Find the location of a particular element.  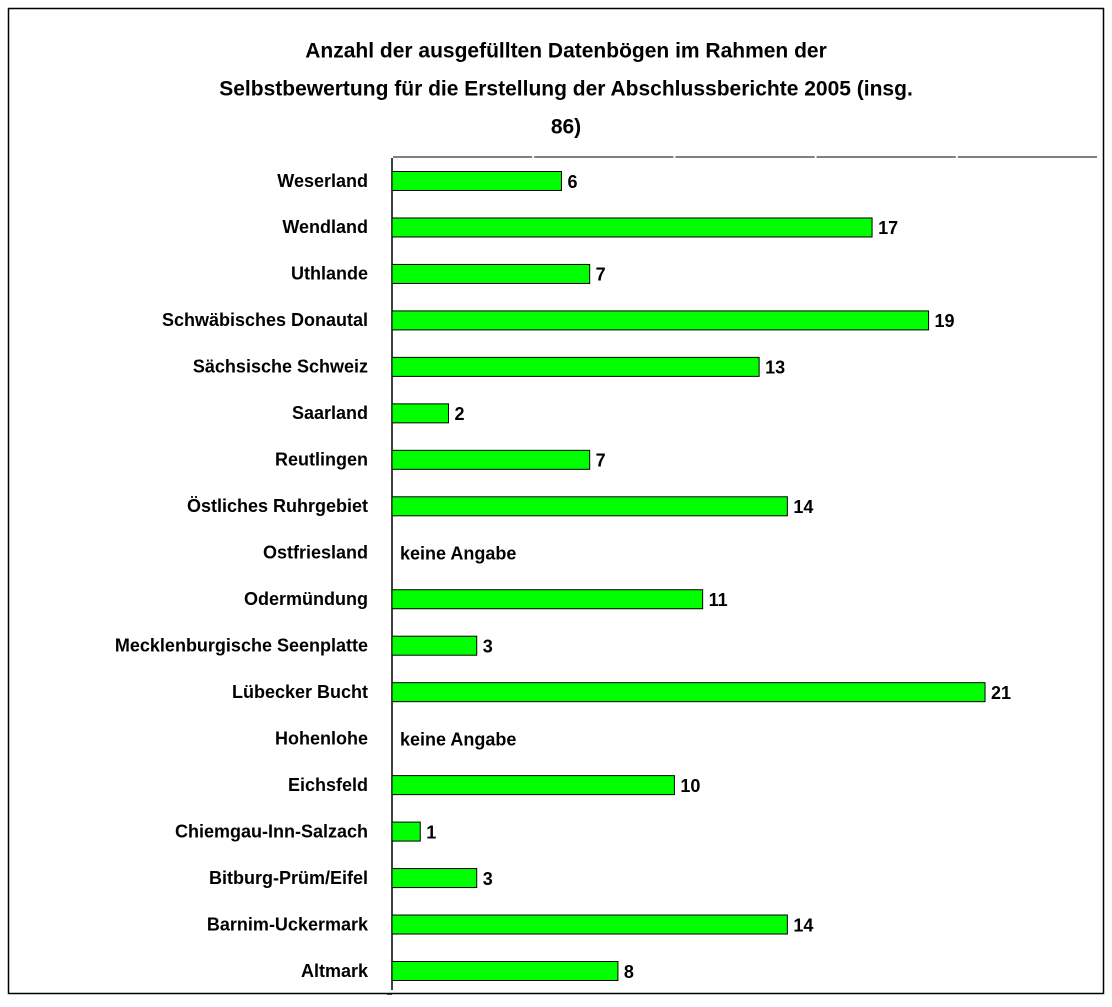

chart-title: 86) is located at coordinates (566, 127).